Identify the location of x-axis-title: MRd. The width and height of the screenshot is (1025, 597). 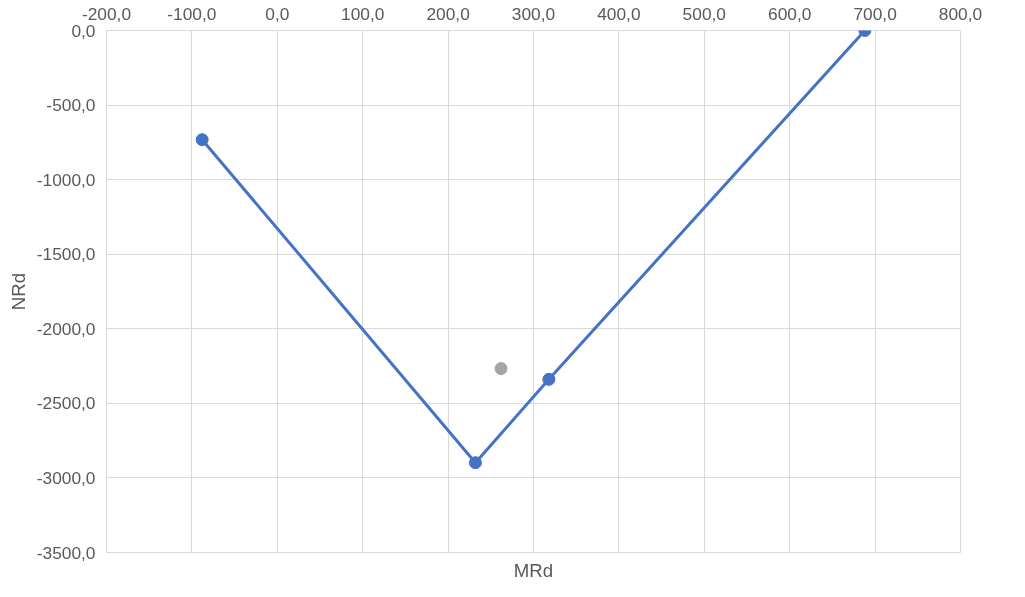
(533, 570).